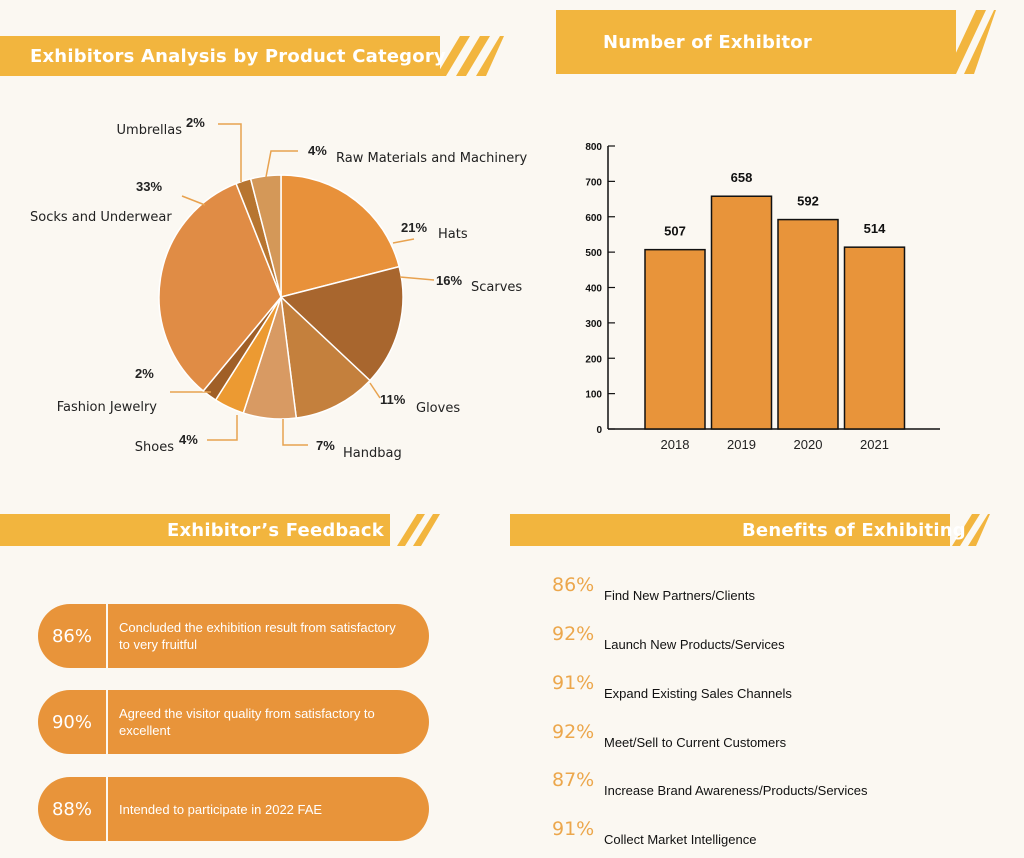 The width and height of the screenshot is (1024, 858). I want to click on benefit-item: 86% Find New Partners/Clients, so click(772, 594).